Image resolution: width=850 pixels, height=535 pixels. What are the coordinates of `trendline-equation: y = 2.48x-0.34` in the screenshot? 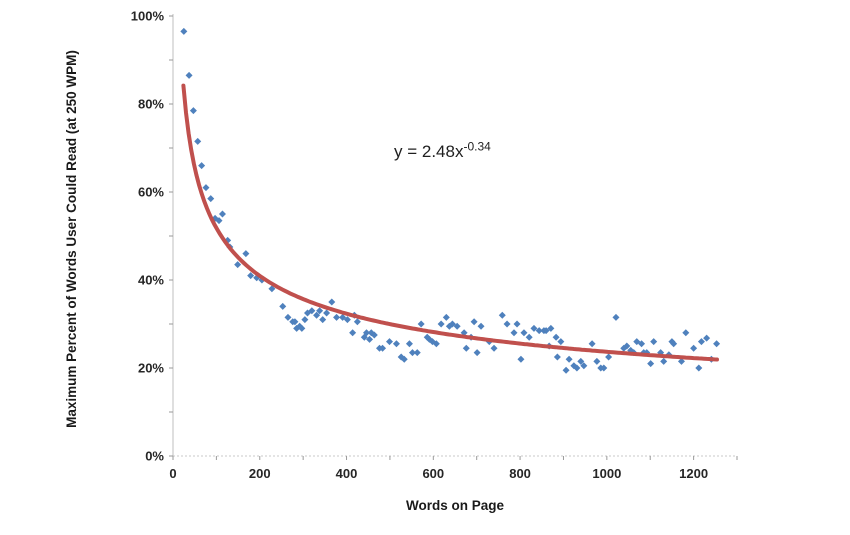 It's located at (442, 151).